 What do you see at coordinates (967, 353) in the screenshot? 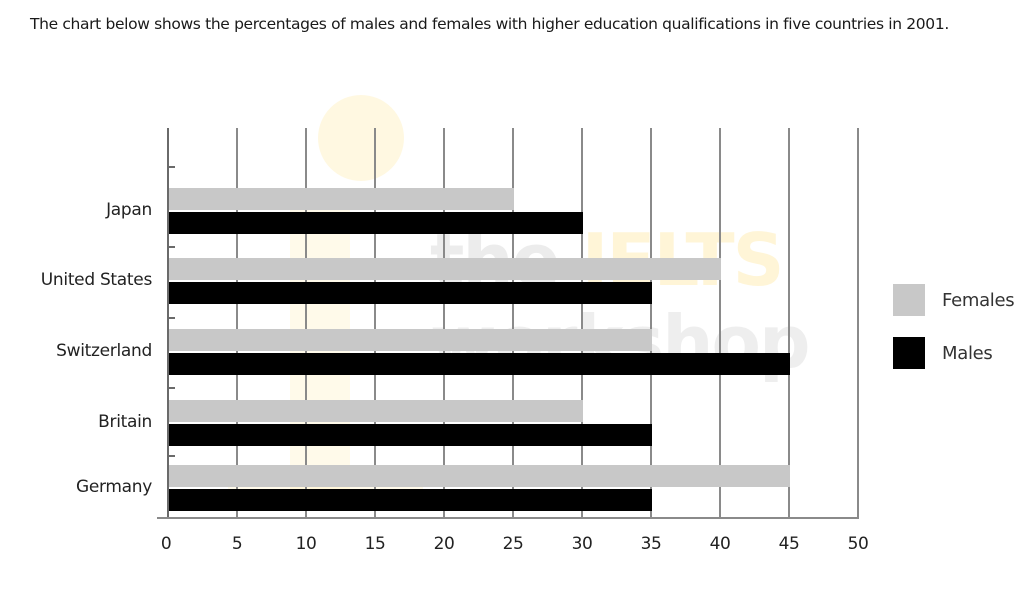
I see `legend-label-males: Males` at bounding box center [967, 353].